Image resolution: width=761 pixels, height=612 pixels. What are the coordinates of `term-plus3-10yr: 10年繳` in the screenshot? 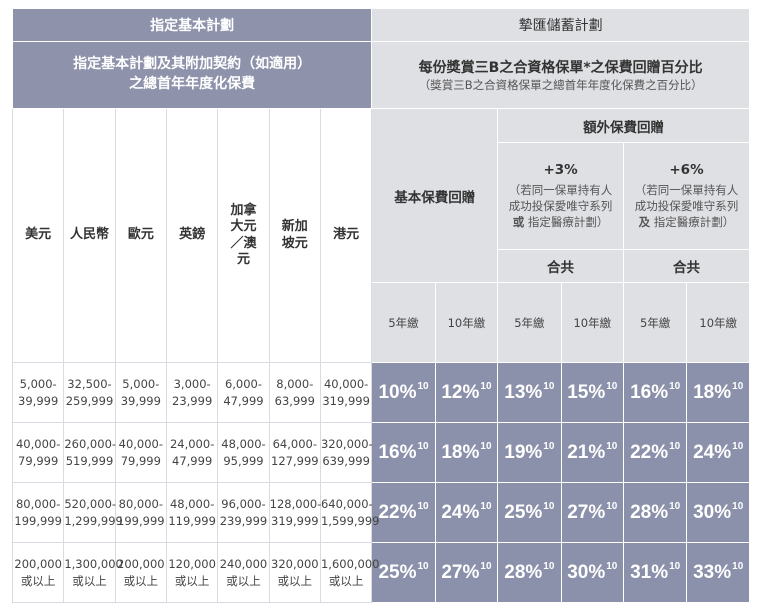 It's located at (592, 322).